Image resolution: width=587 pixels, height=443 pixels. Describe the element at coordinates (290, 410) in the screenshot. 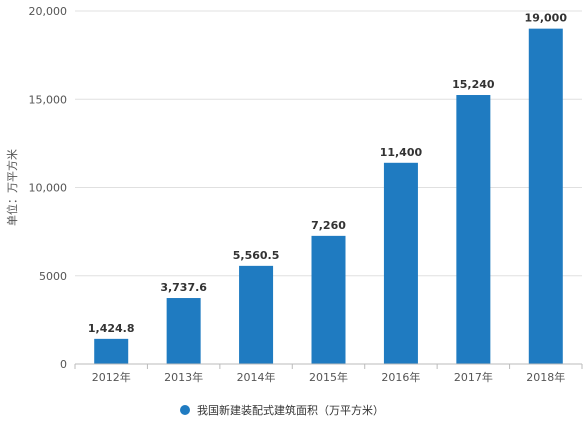

I see `legend-label: 我国新建装配式建筑面积（万平方米）` at that location.